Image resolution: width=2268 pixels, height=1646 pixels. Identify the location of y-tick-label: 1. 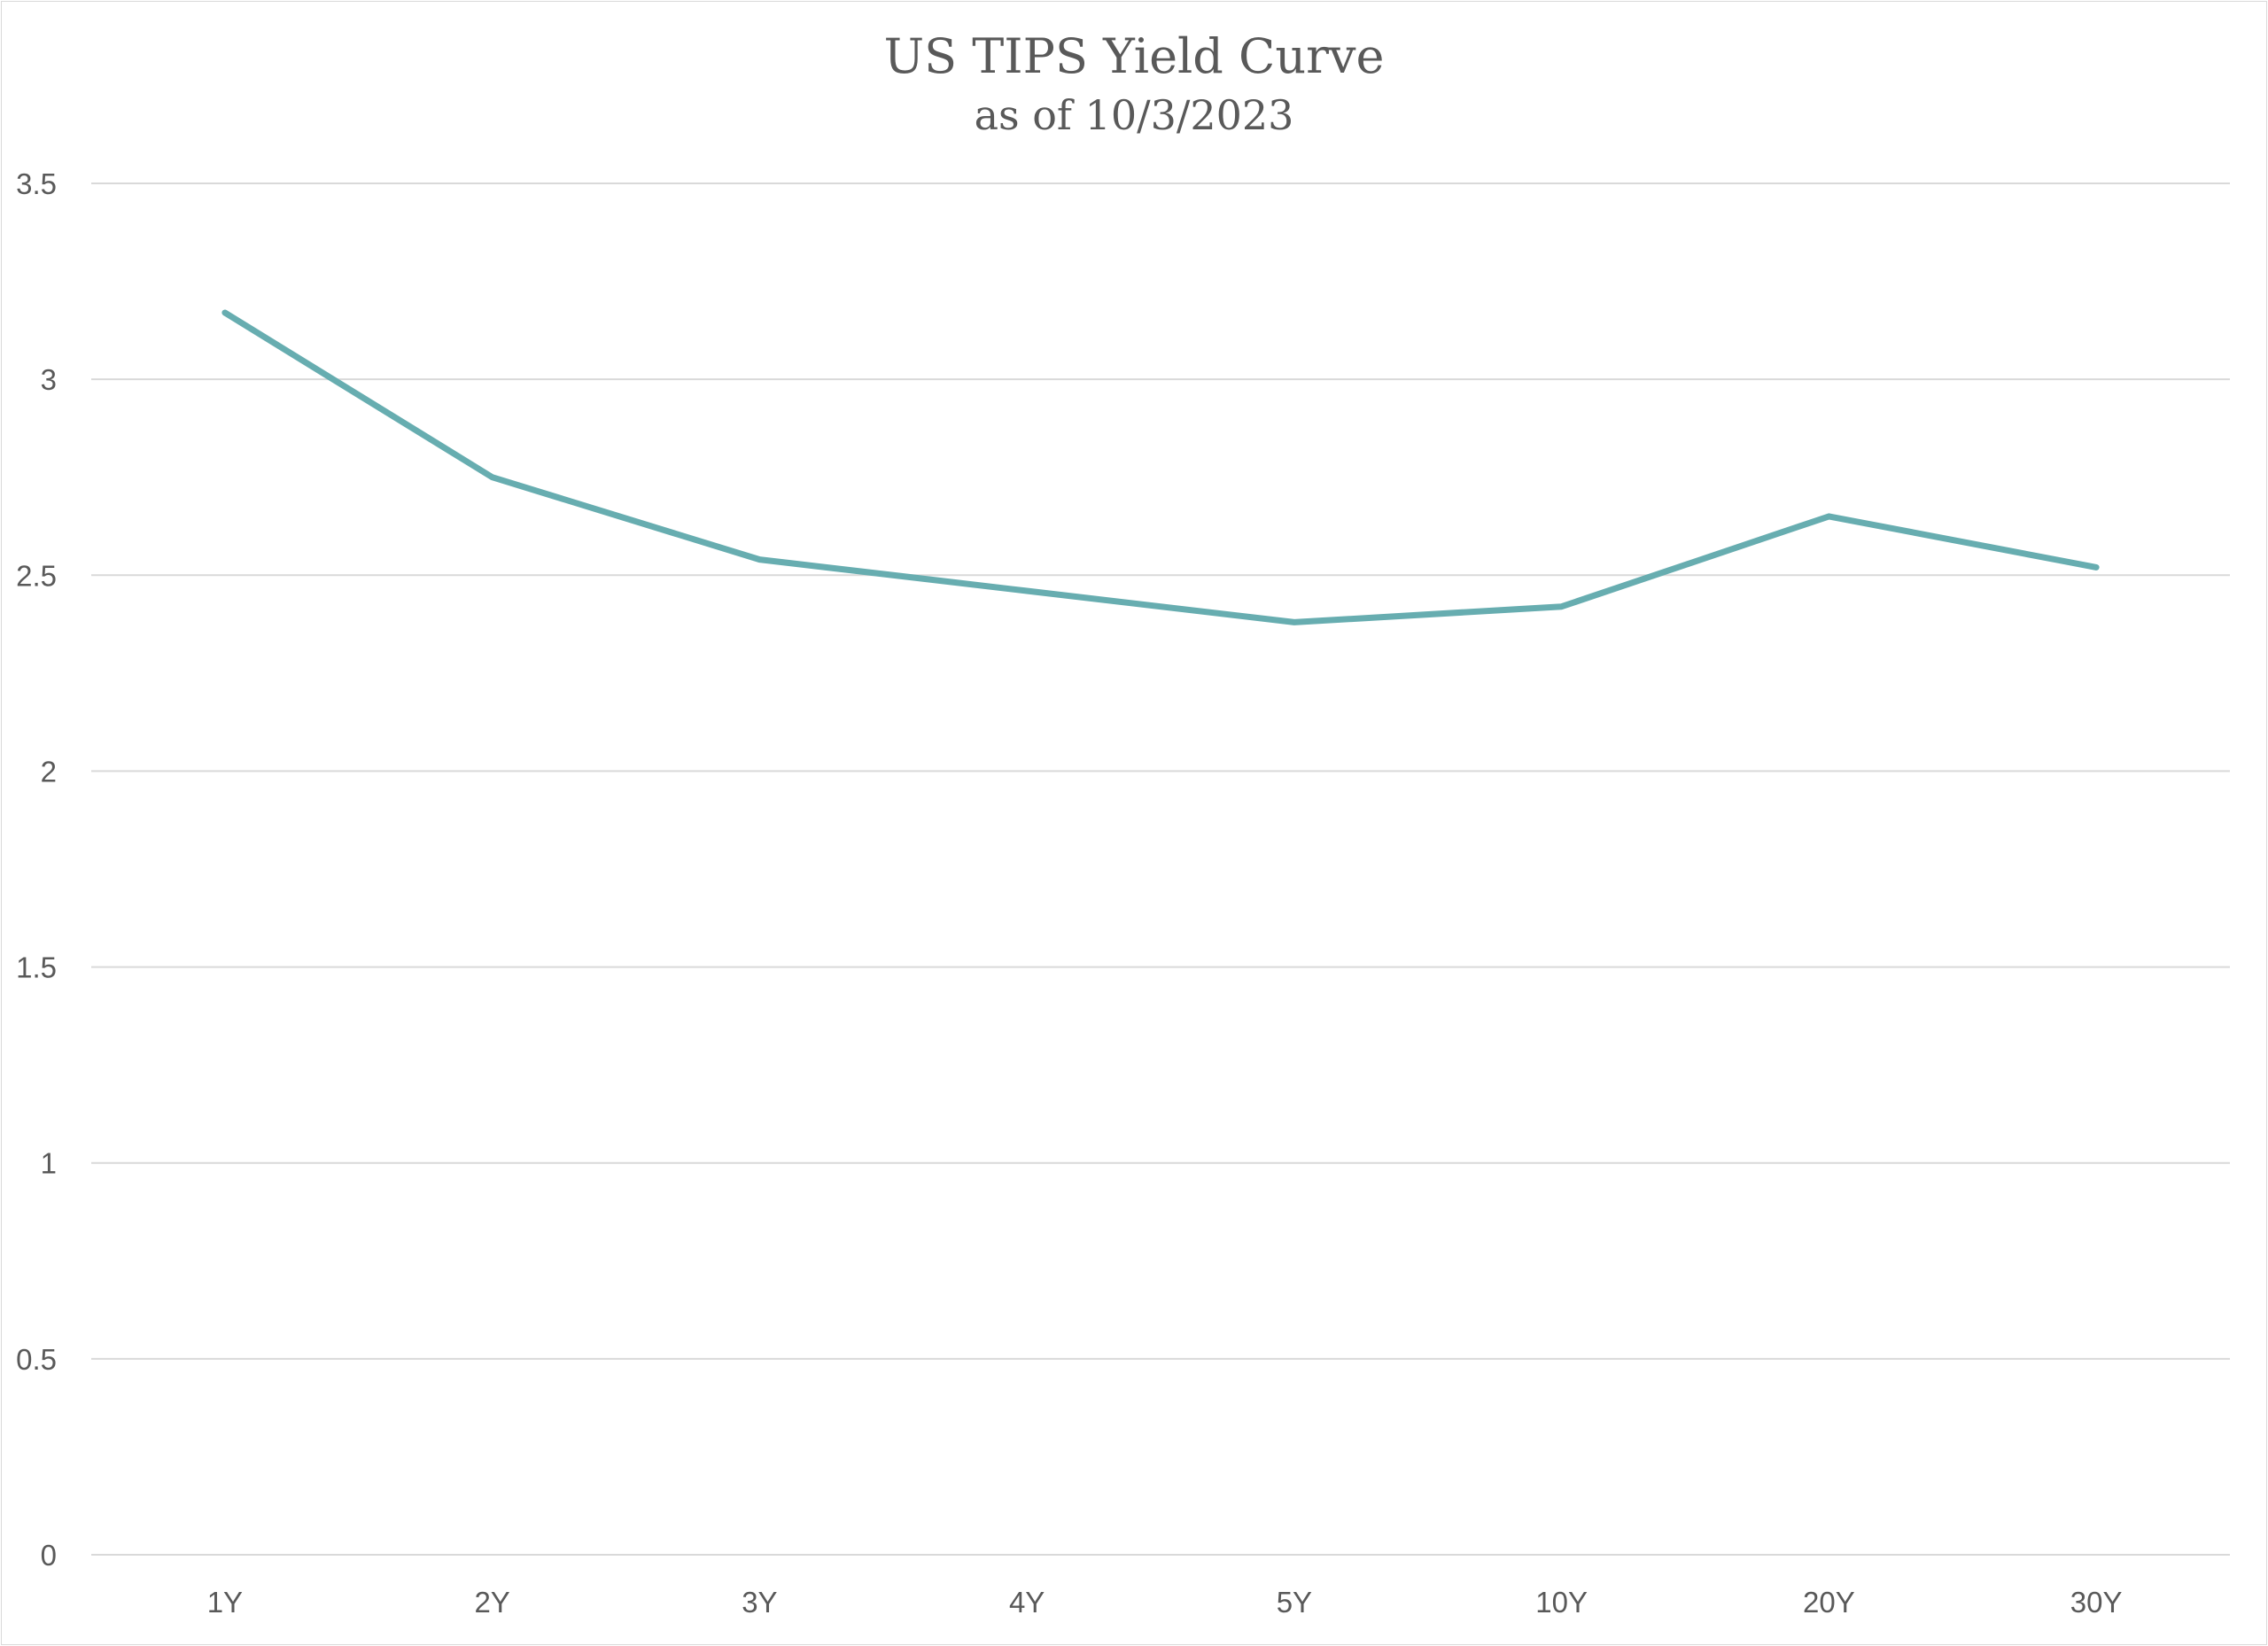
(49, 1163).